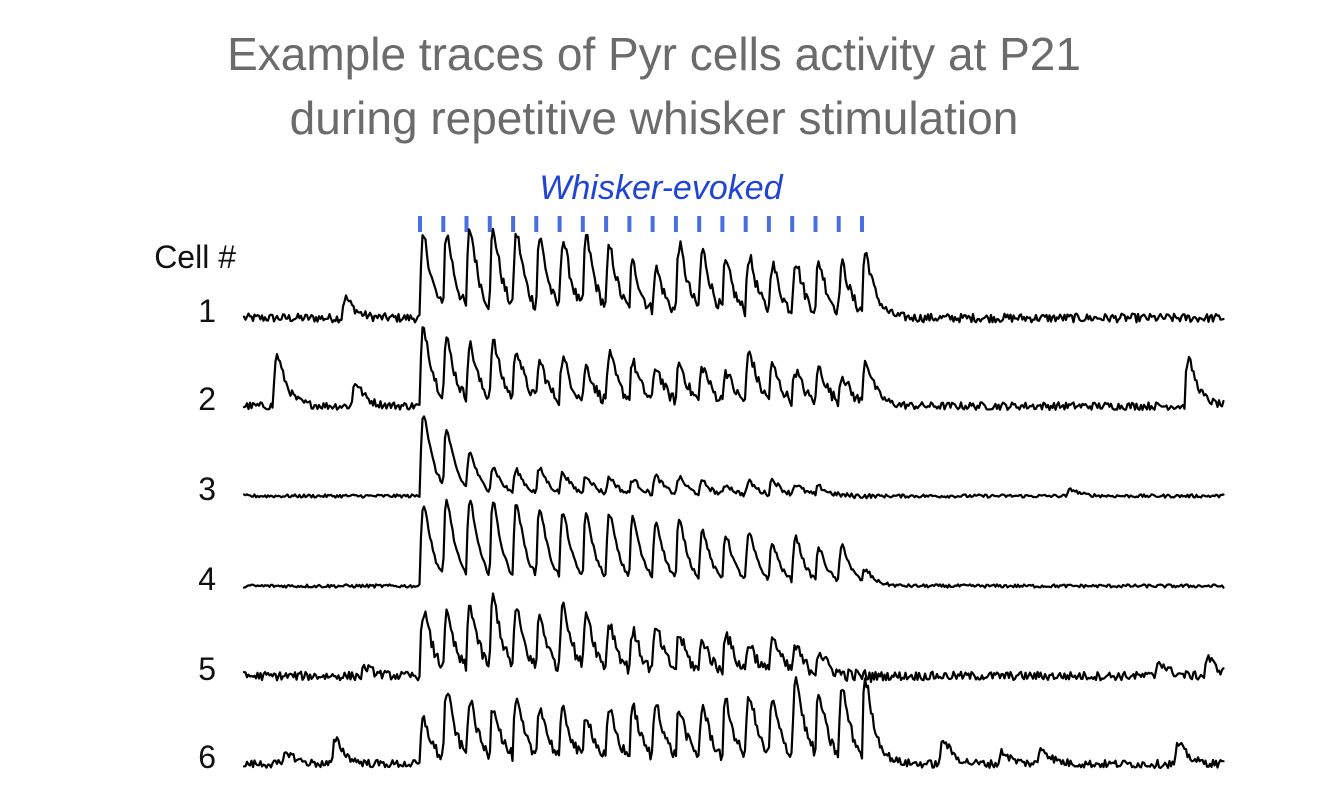 The image size is (1323, 807). I want to click on row-header-label: Cell #, so click(195, 257).